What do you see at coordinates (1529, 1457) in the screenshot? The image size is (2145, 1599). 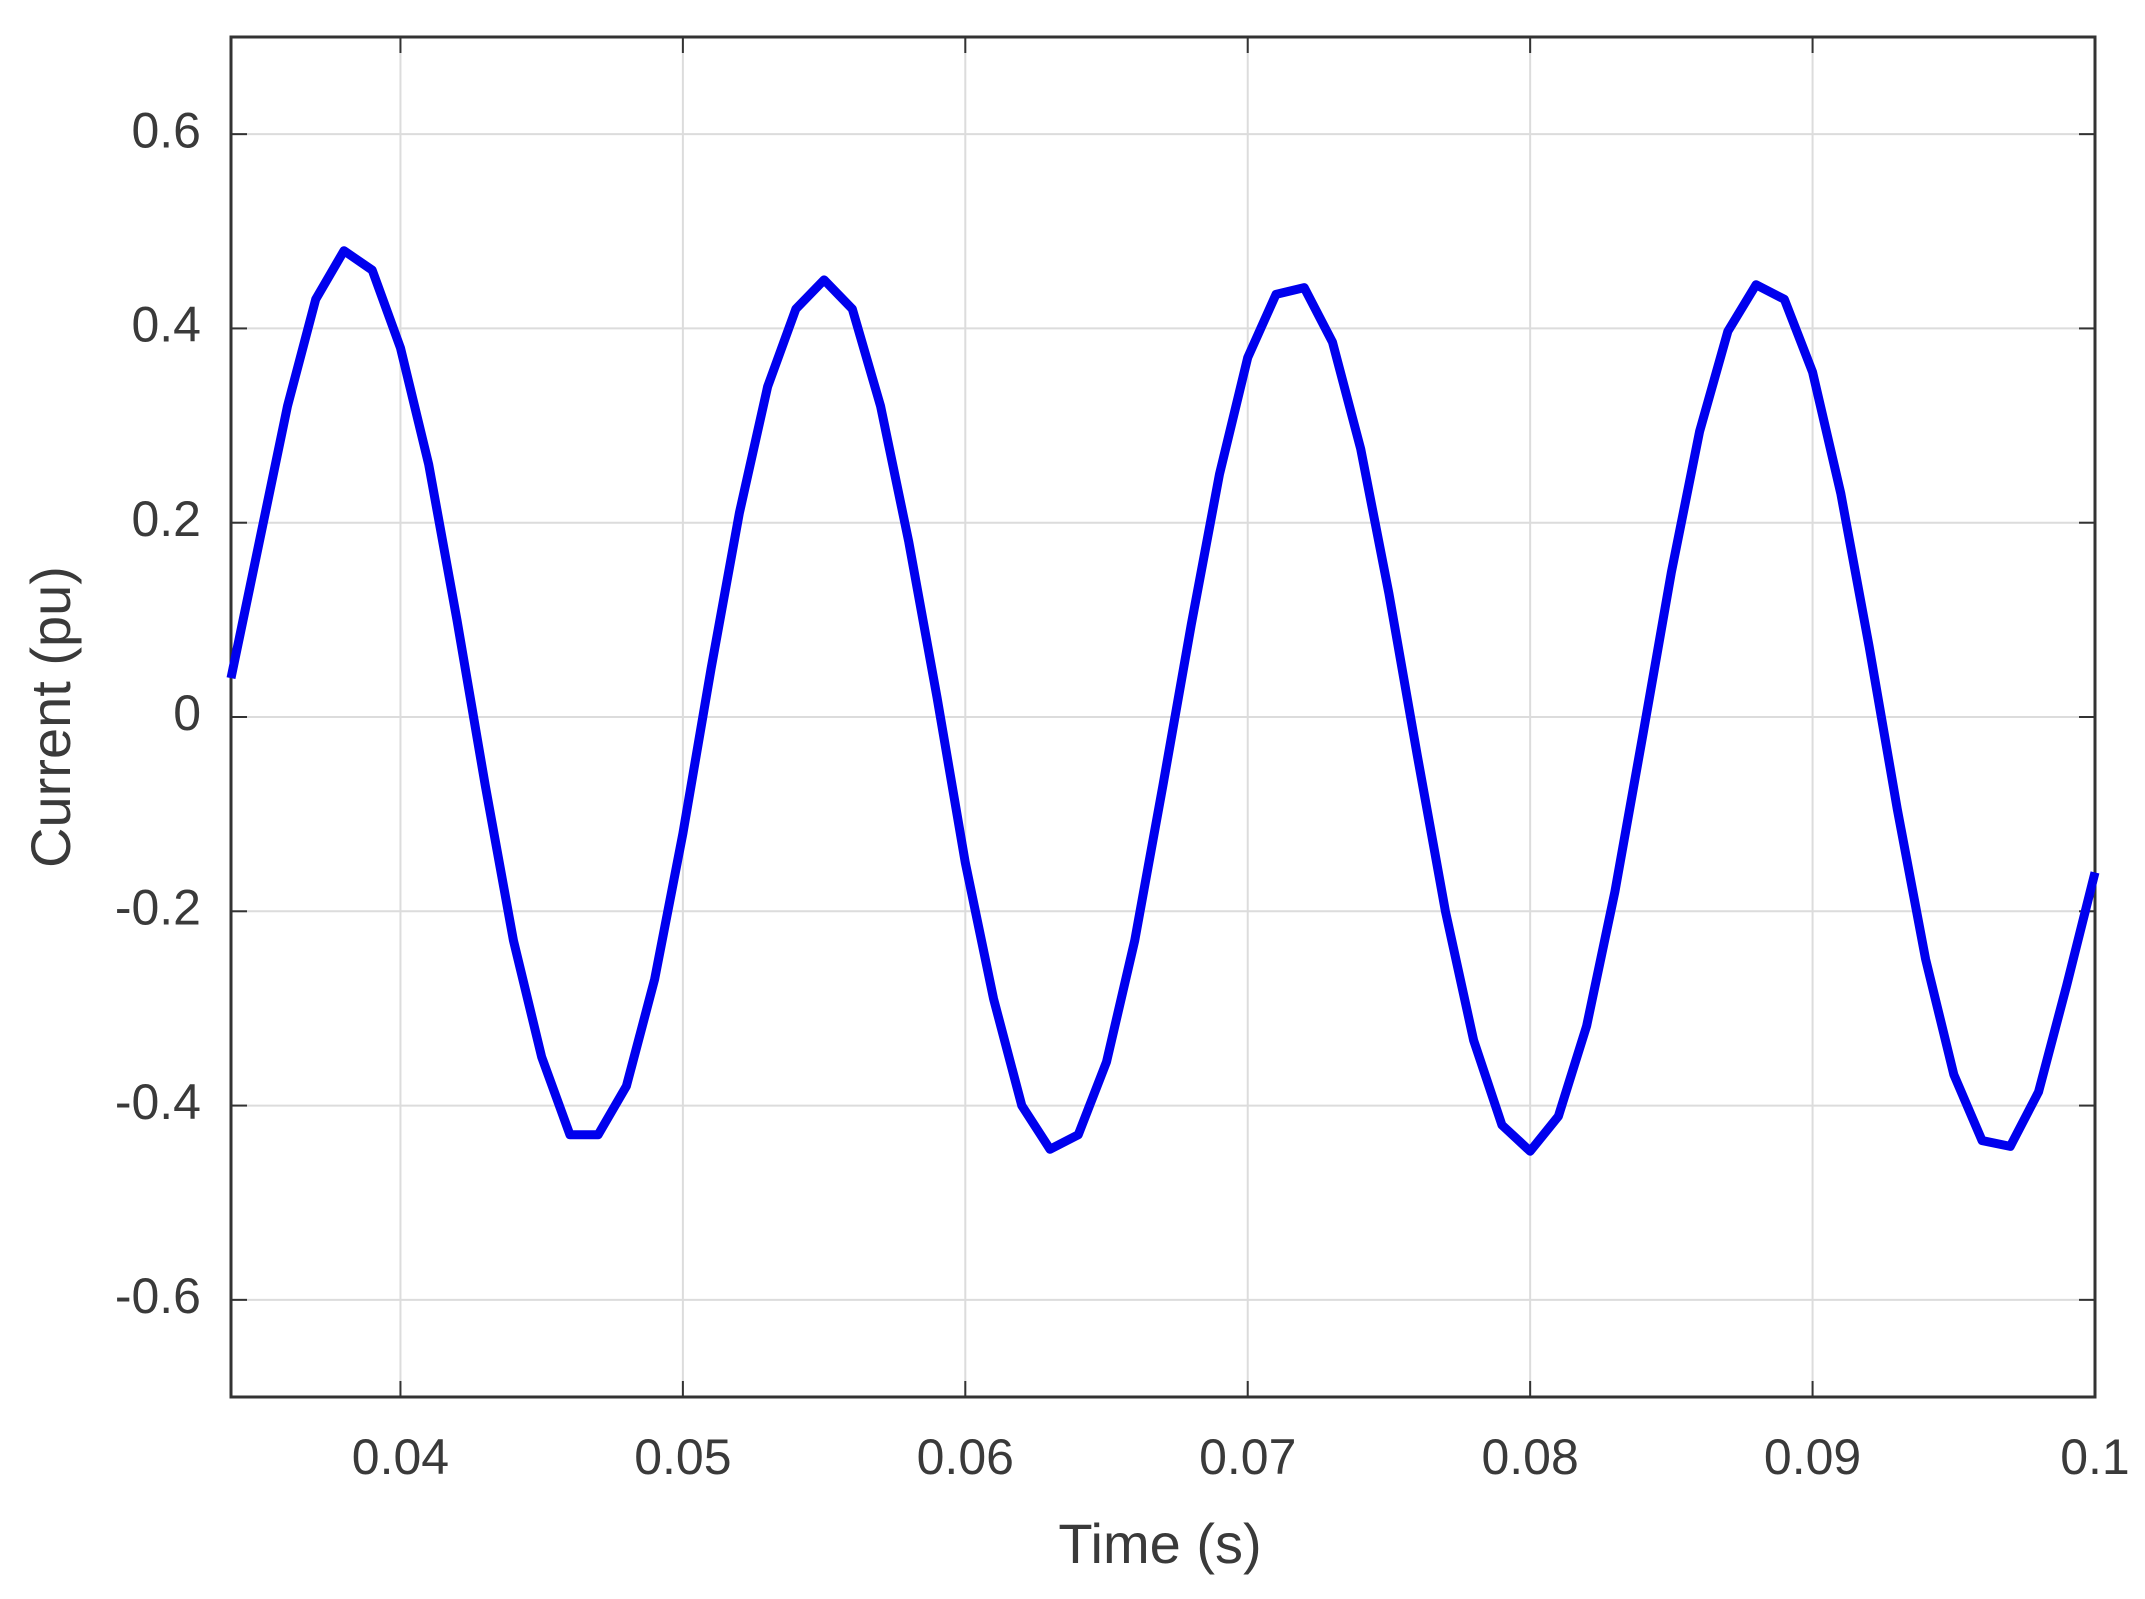 I see `x-tick-label: 0.08` at bounding box center [1529, 1457].